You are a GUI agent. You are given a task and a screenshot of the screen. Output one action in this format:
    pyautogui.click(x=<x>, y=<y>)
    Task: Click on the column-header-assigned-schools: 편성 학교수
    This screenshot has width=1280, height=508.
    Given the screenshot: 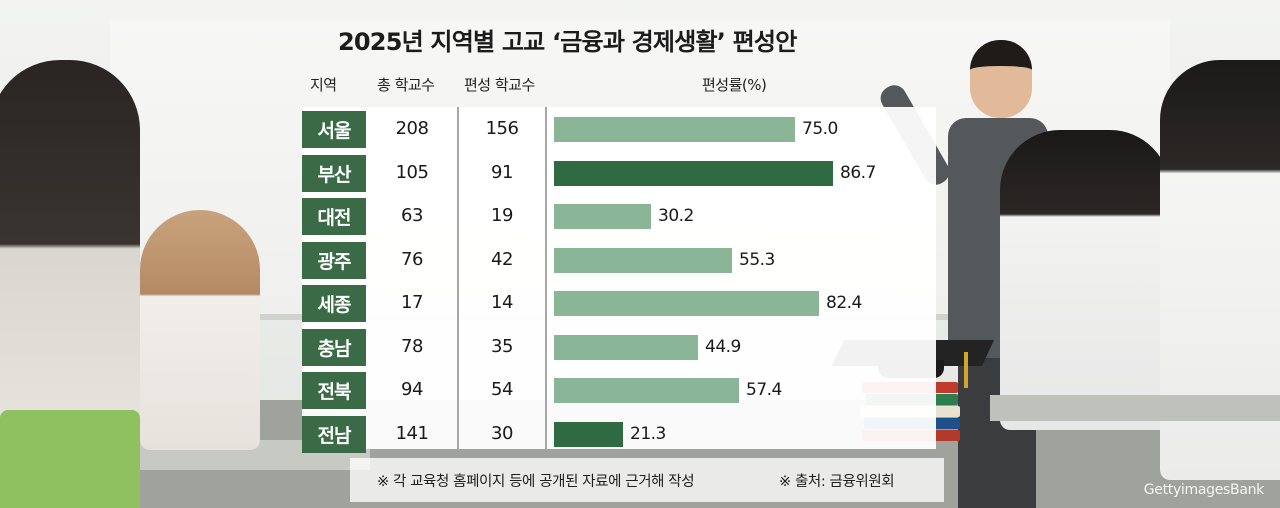 What is the action you would take?
    pyautogui.click(x=499, y=85)
    